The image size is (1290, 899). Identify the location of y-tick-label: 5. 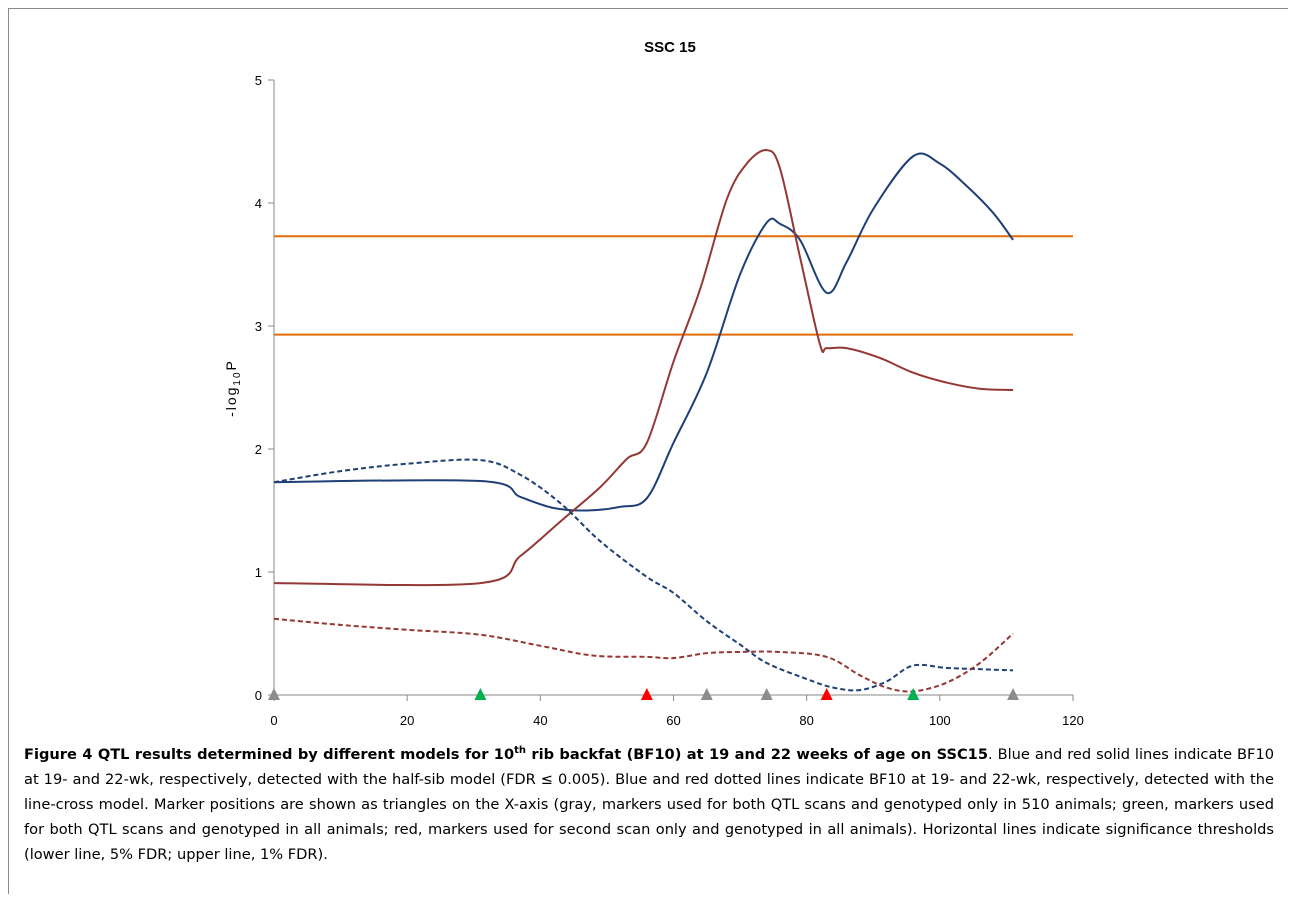
(258, 80).